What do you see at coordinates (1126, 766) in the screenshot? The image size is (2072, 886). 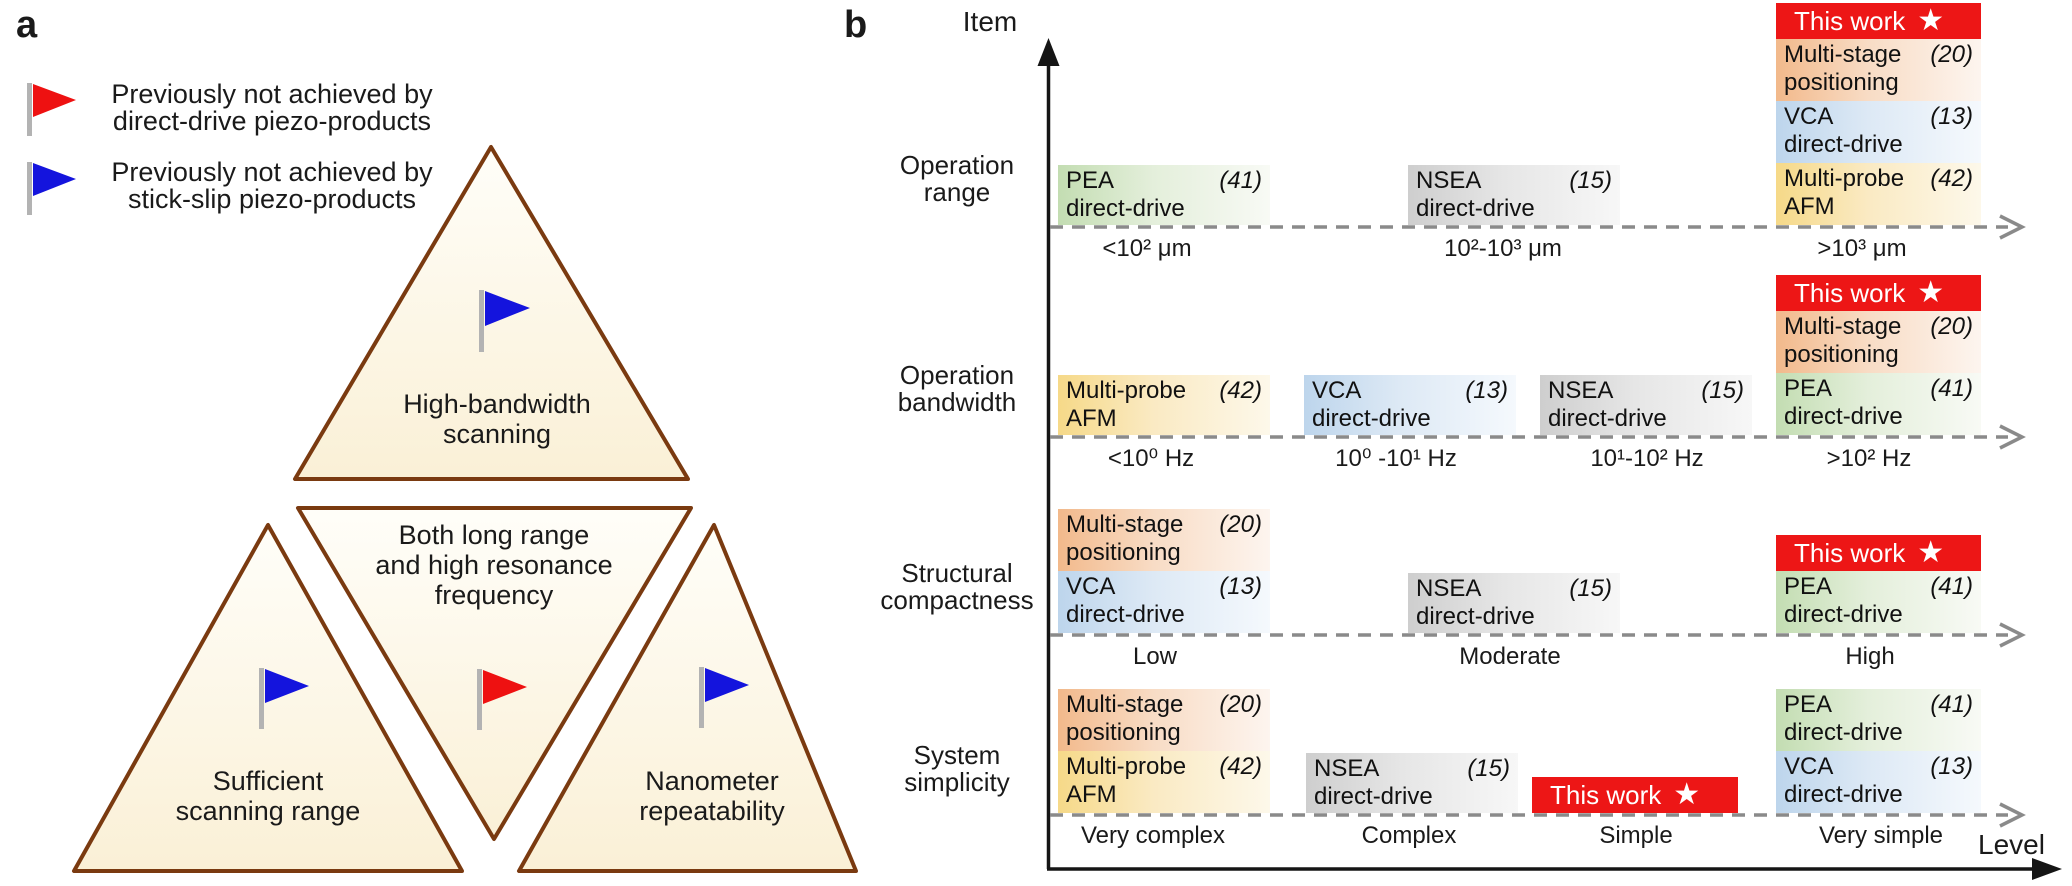 I see `tech-name: Multi-probe` at bounding box center [1126, 766].